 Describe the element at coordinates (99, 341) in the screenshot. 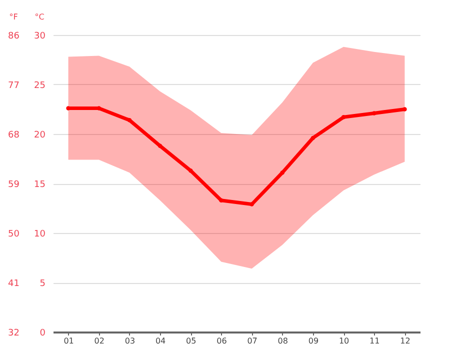

I see `x-tick-label: 02` at that location.